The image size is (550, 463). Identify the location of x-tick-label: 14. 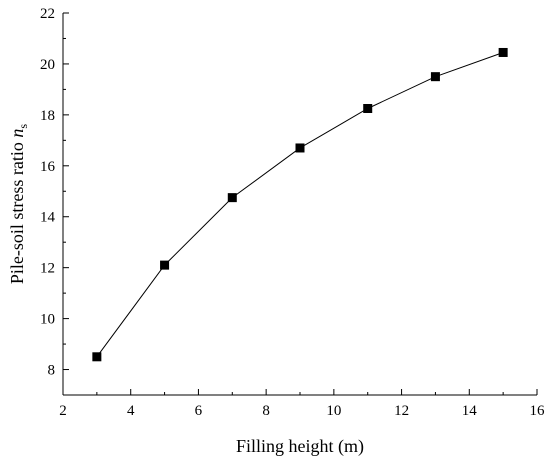
(470, 411).